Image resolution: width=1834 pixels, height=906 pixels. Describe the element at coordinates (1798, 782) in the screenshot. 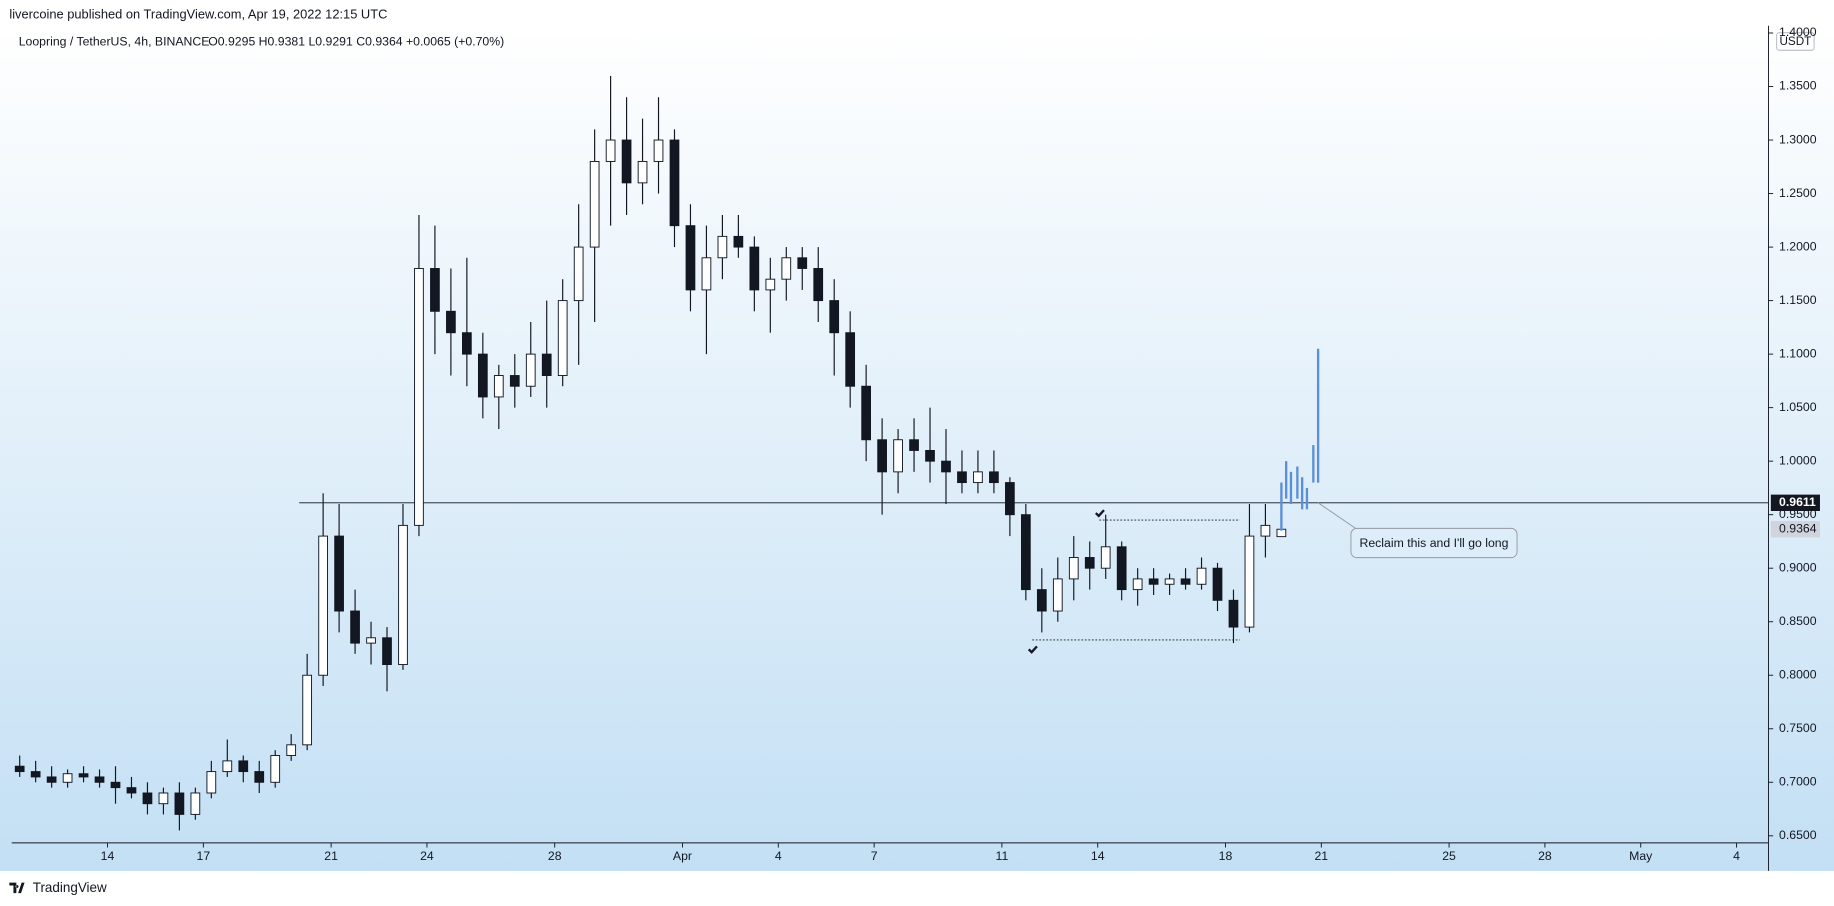

I see `y-tick-label: 0.7000` at that location.